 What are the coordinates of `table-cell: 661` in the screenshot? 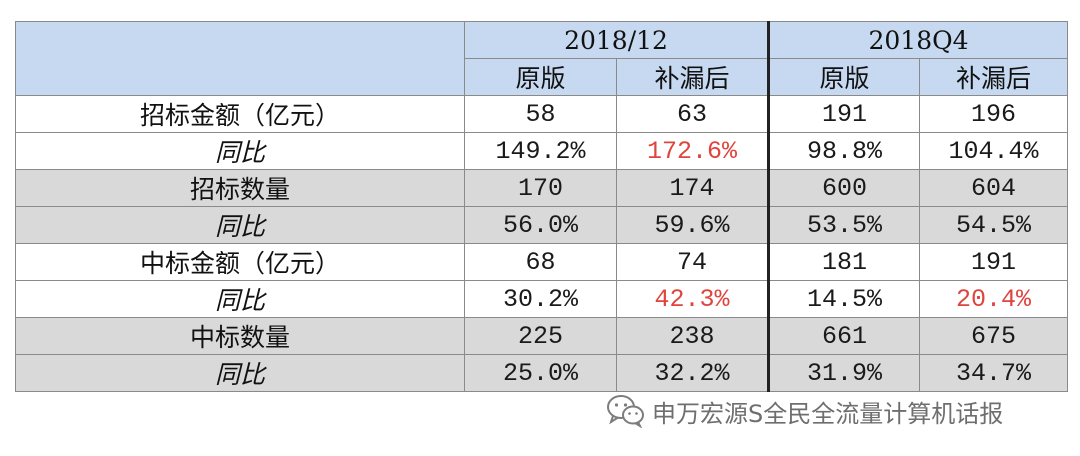 It's located at (844, 336).